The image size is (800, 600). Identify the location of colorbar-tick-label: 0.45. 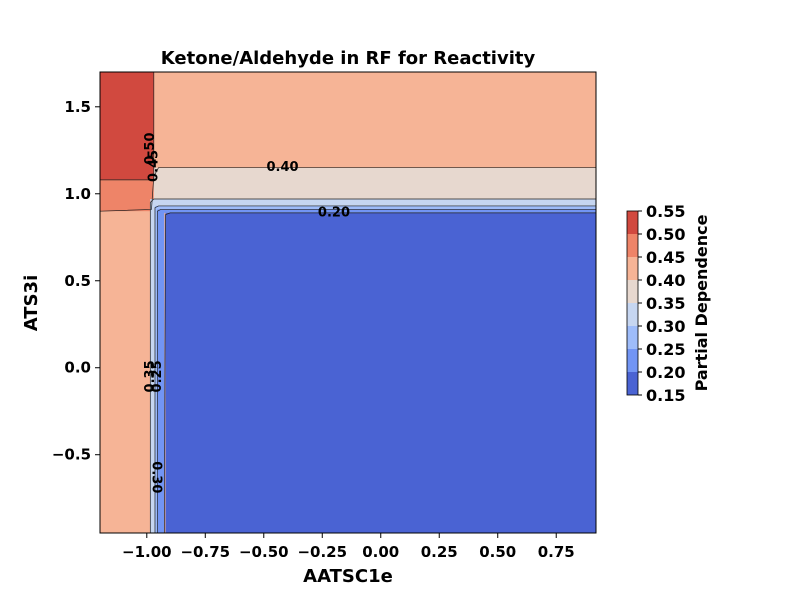
(665, 257).